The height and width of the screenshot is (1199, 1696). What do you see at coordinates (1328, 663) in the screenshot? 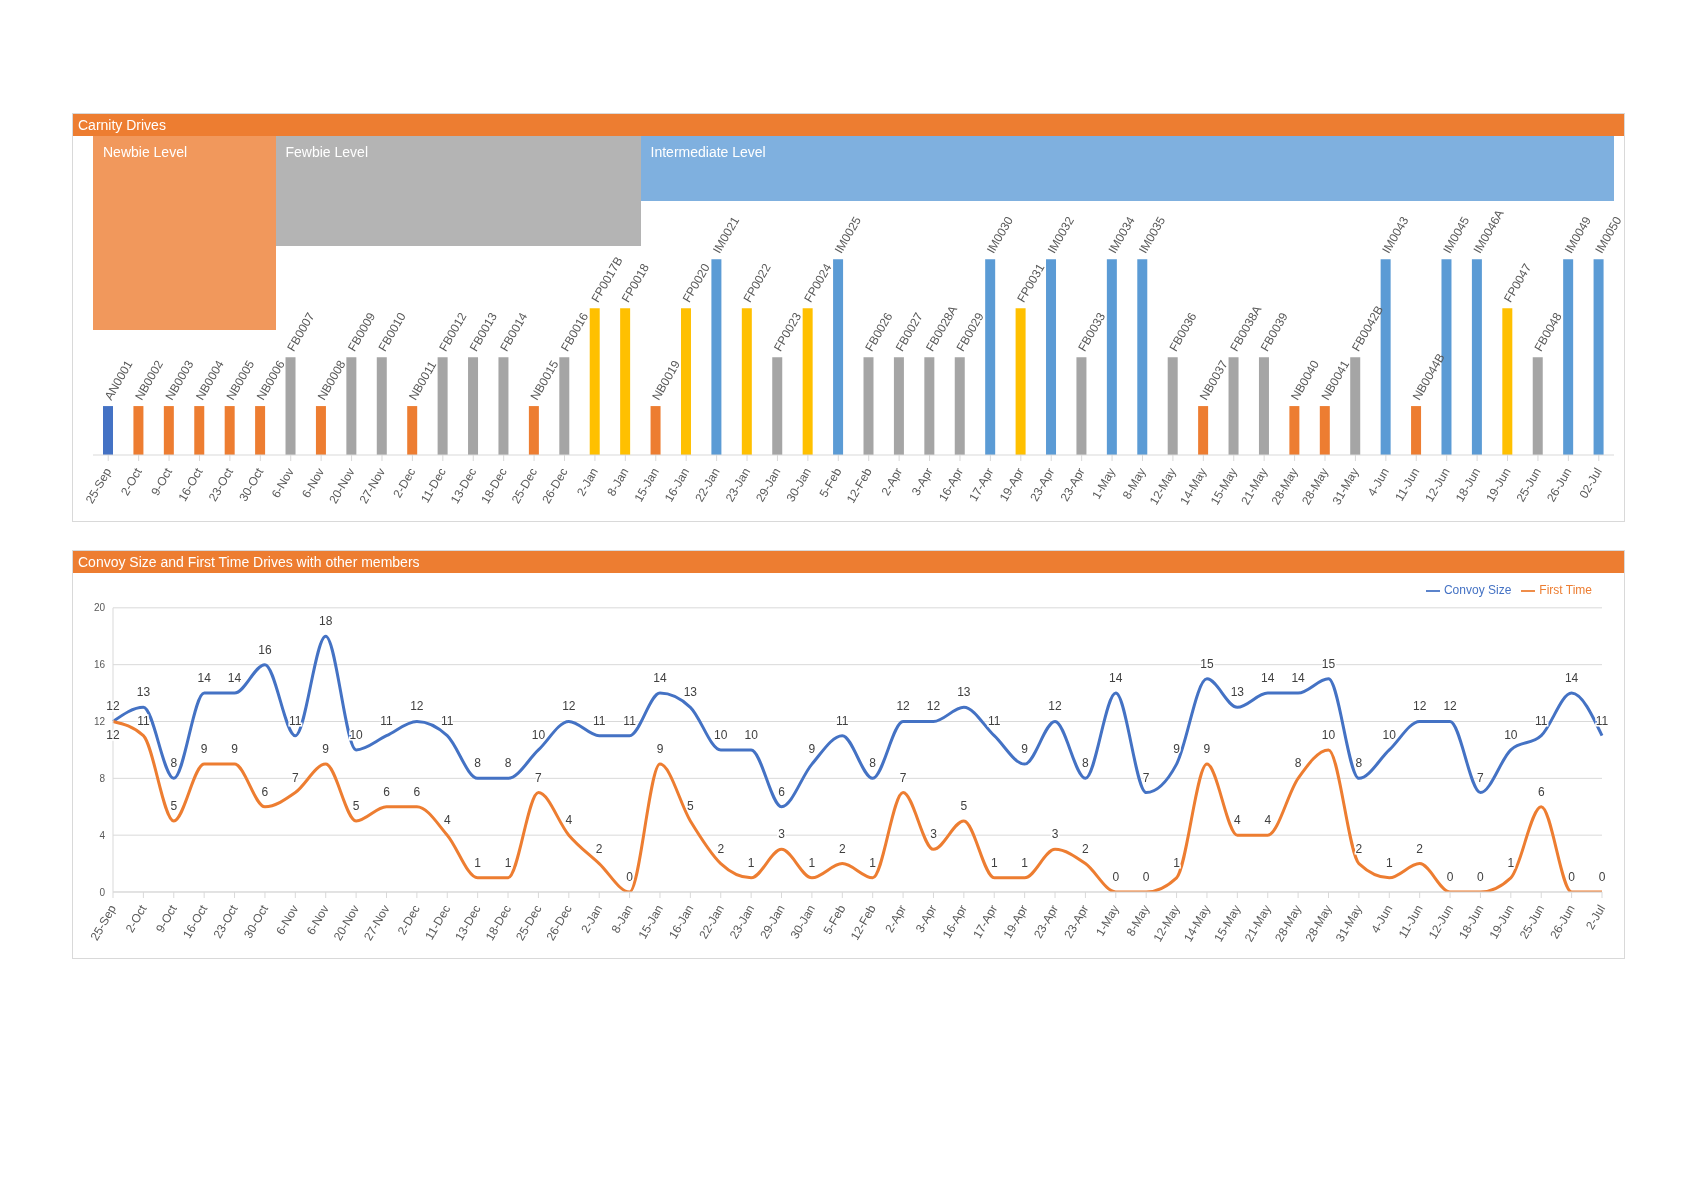
I see `data-label: 15` at bounding box center [1328, 663].